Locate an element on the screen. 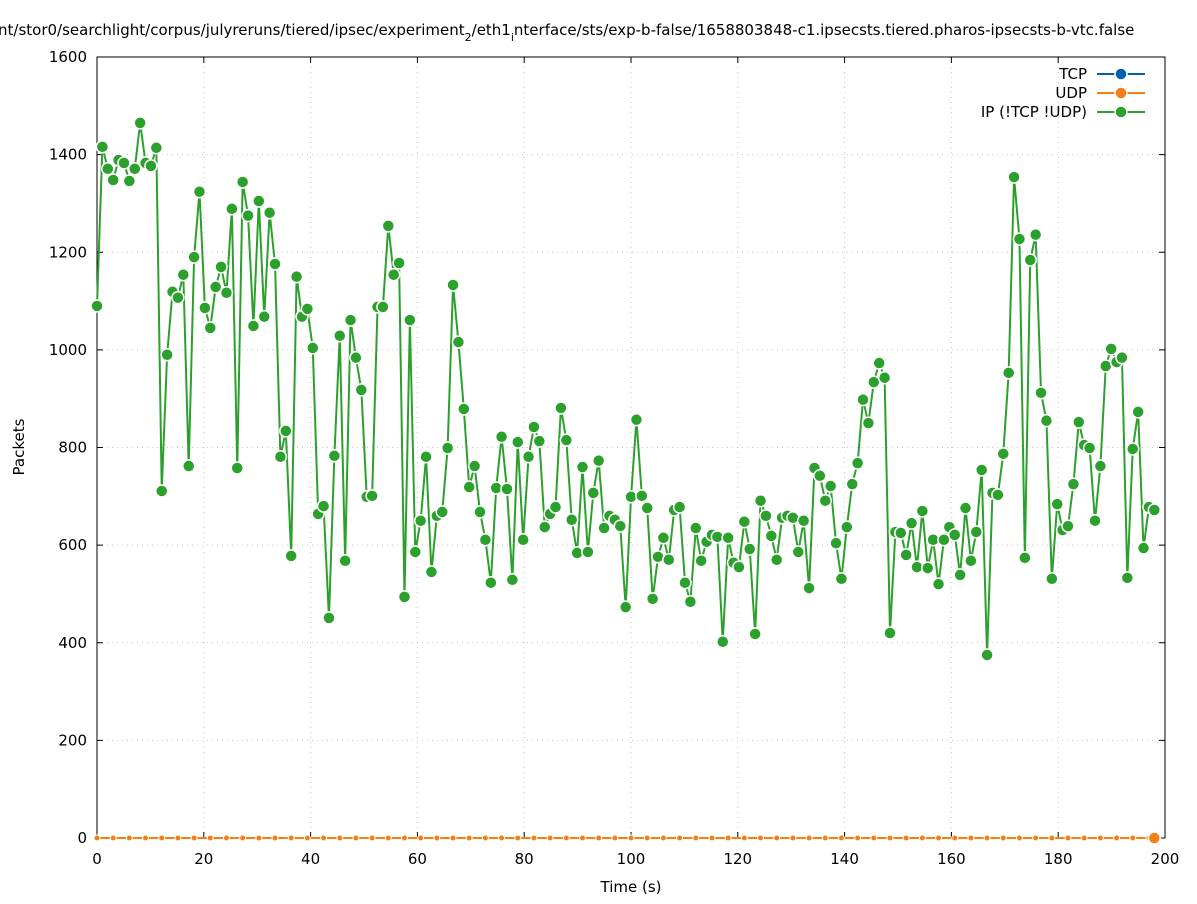  y-tick-label: 400 is located at coordinates (72, 643).